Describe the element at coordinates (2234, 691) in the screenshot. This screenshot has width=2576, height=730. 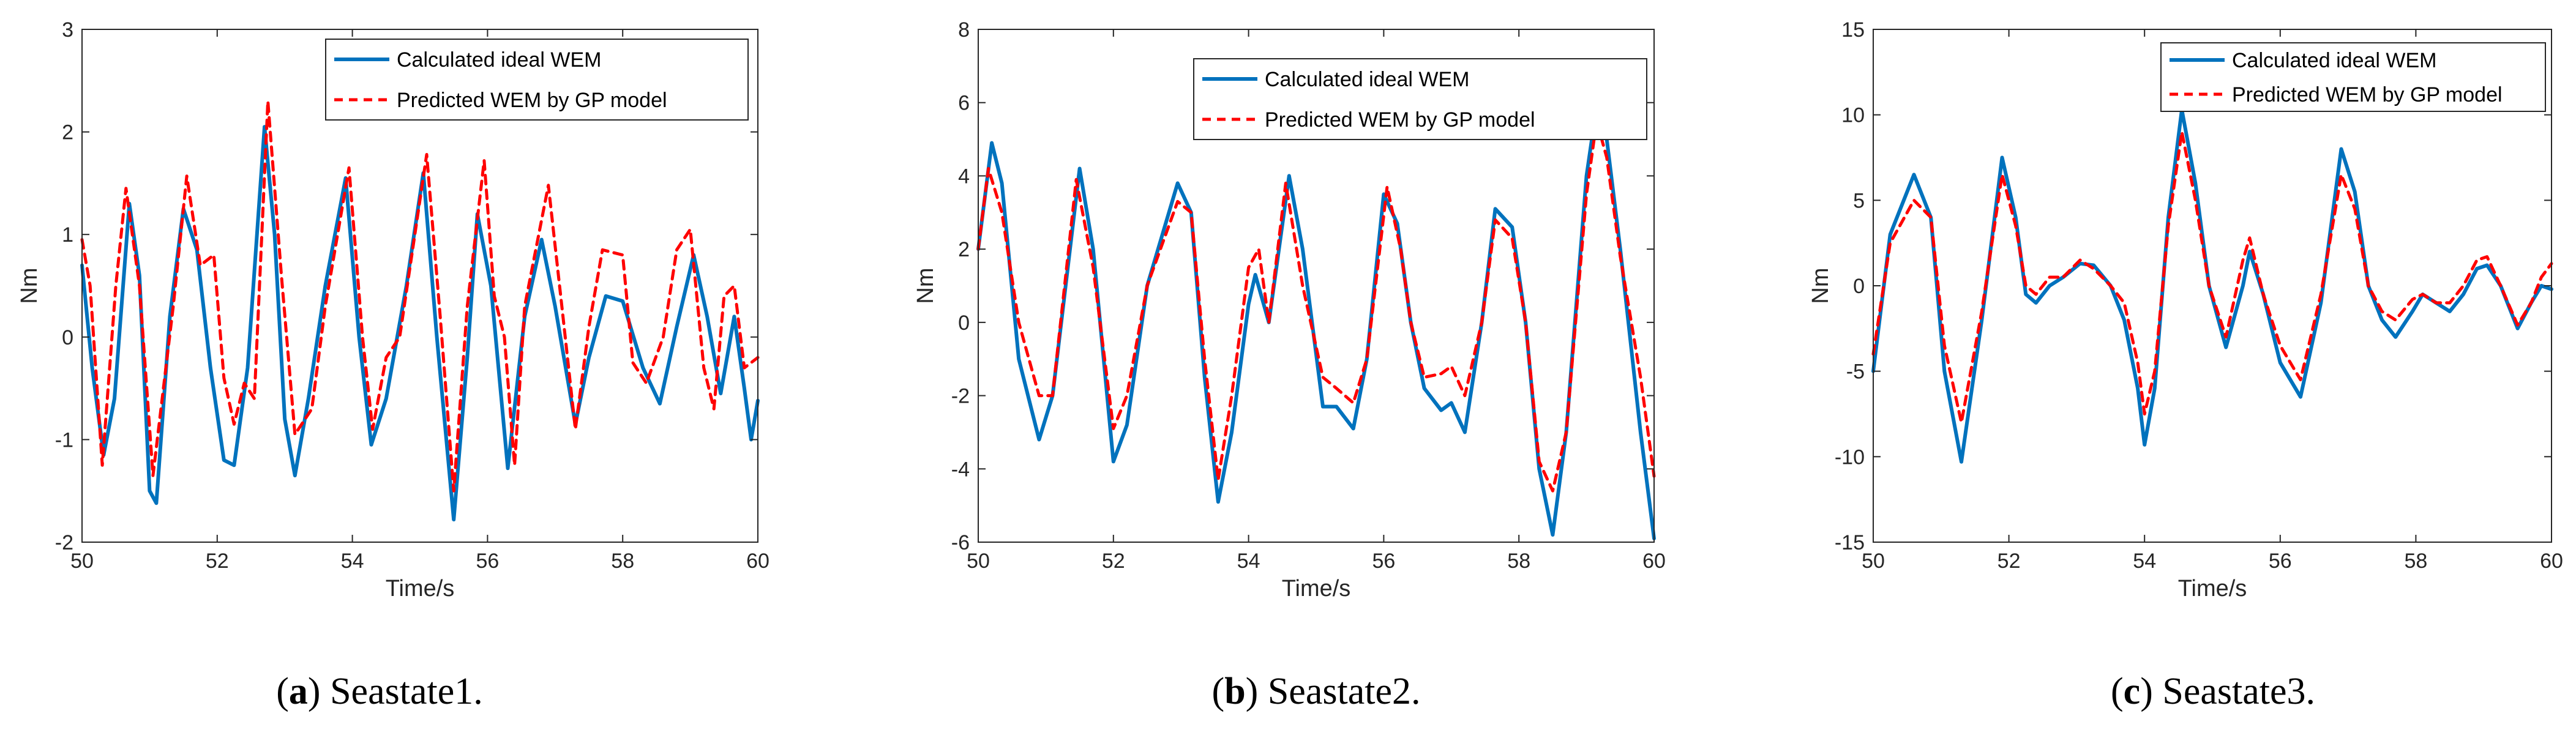
I see `caption-text: Seastate3.` at that location.